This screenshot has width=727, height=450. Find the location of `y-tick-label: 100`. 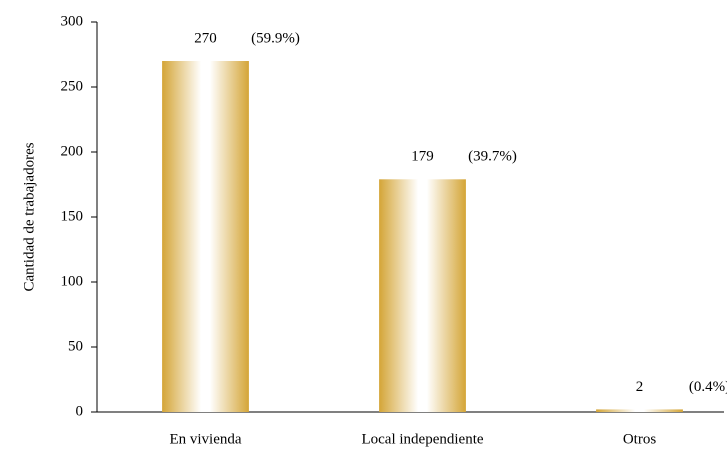

y-tick-label: 100 is located at coordinates (72, 281).